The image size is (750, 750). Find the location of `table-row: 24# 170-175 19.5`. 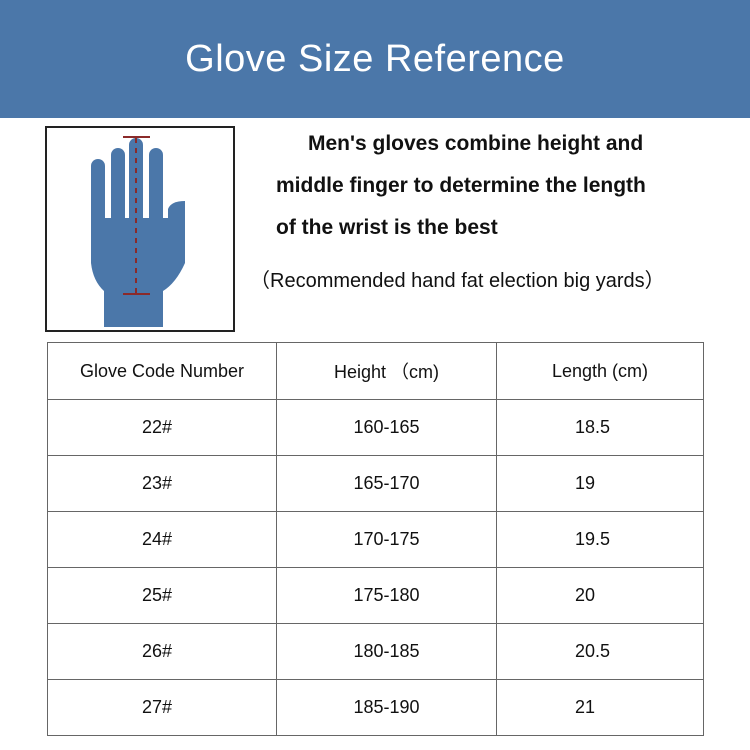

table-row: 24# 170-175 19.5 is located at coordinates (375, 539).